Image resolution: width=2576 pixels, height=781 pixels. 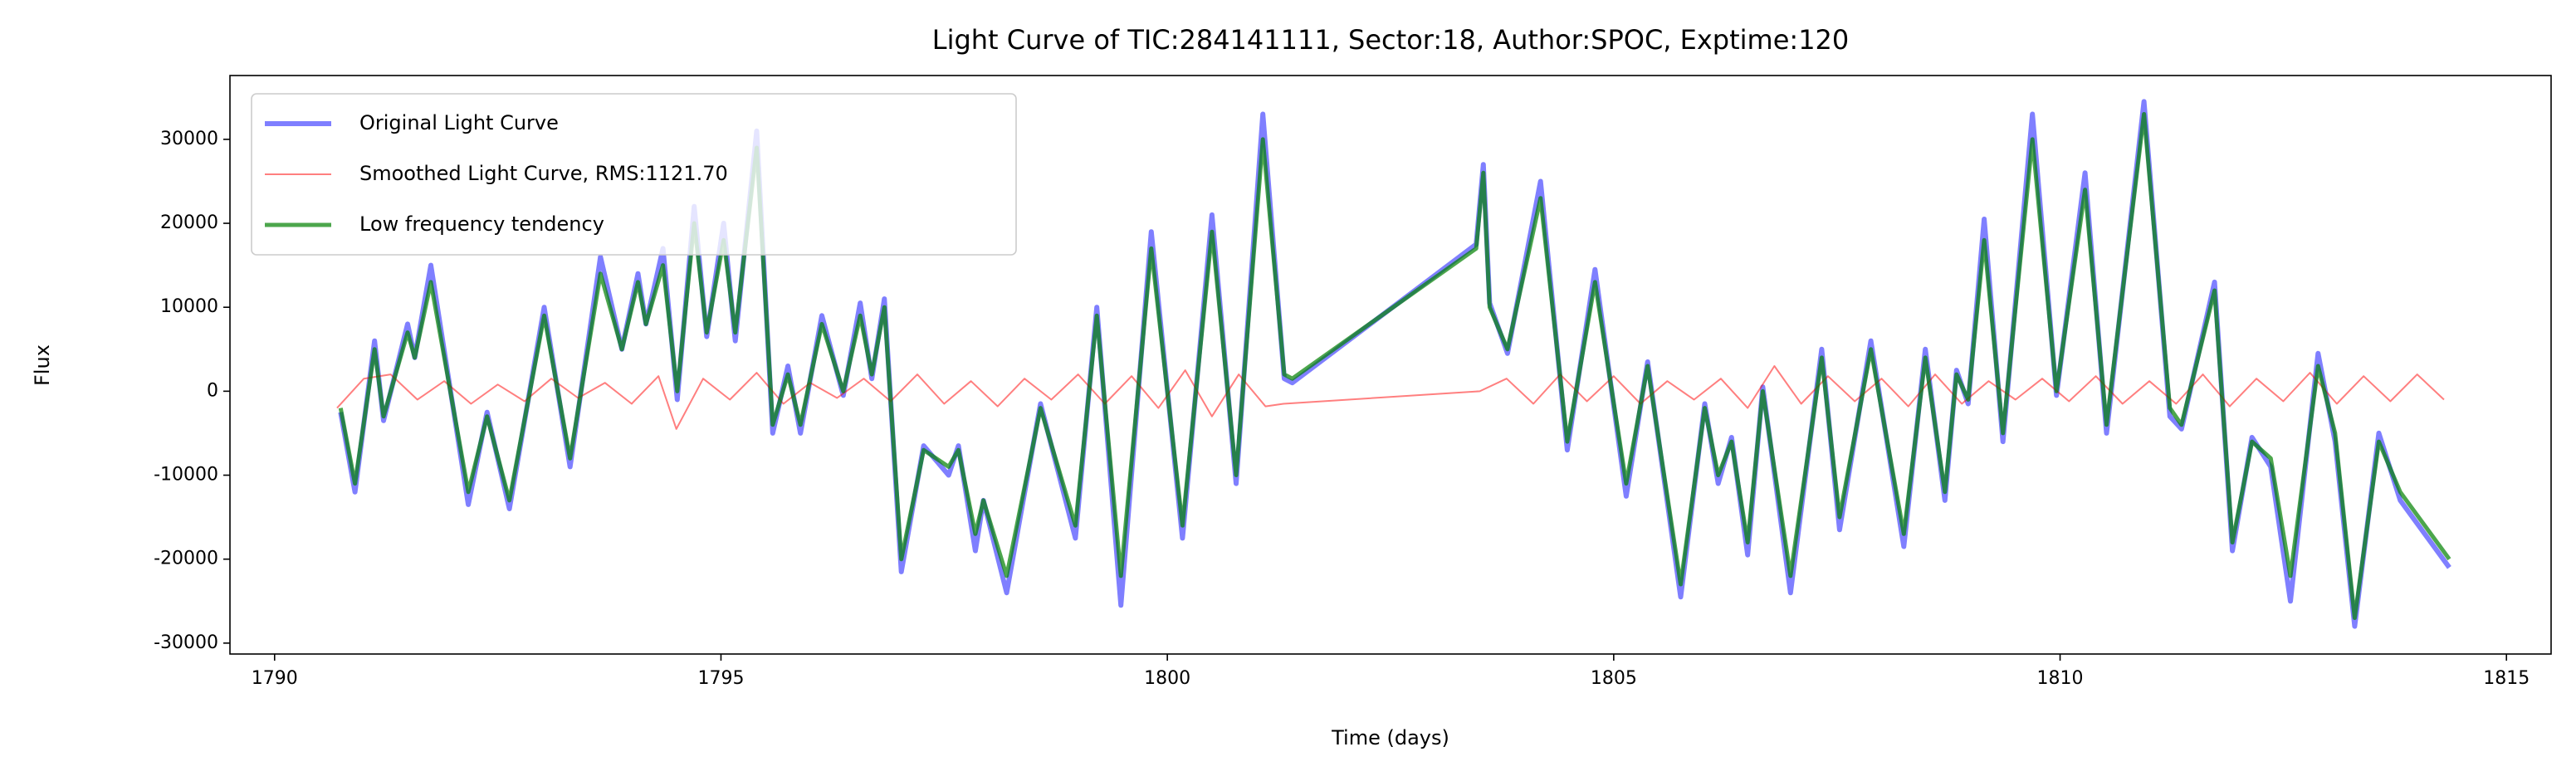 What do you see at coordinates (275, 678) in the screenshot?
I see `x-tick-label: 1790` at bounding box center [275, 678].